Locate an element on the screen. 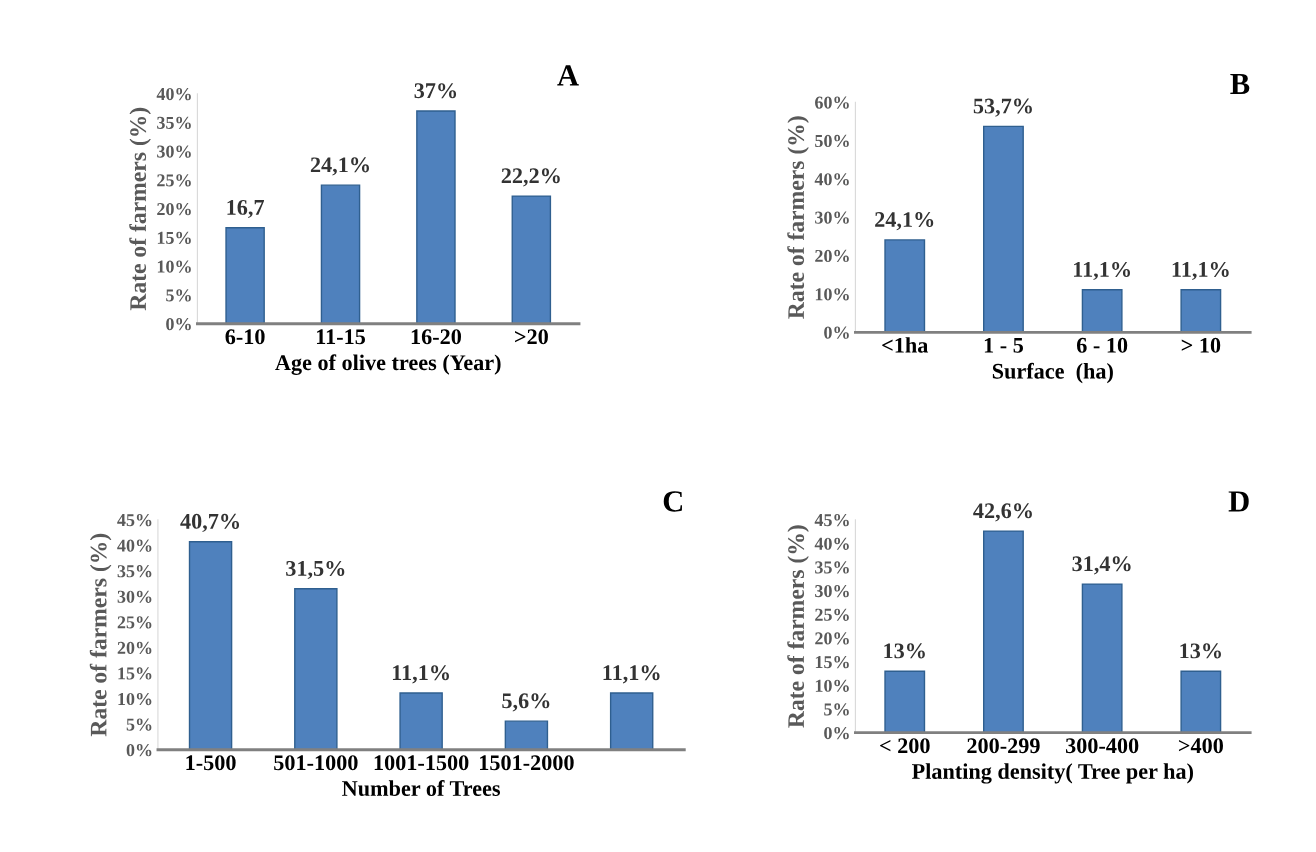 This screenshot has width=1316, height=852. data-label: 37% is located at coordinates (435, 91).